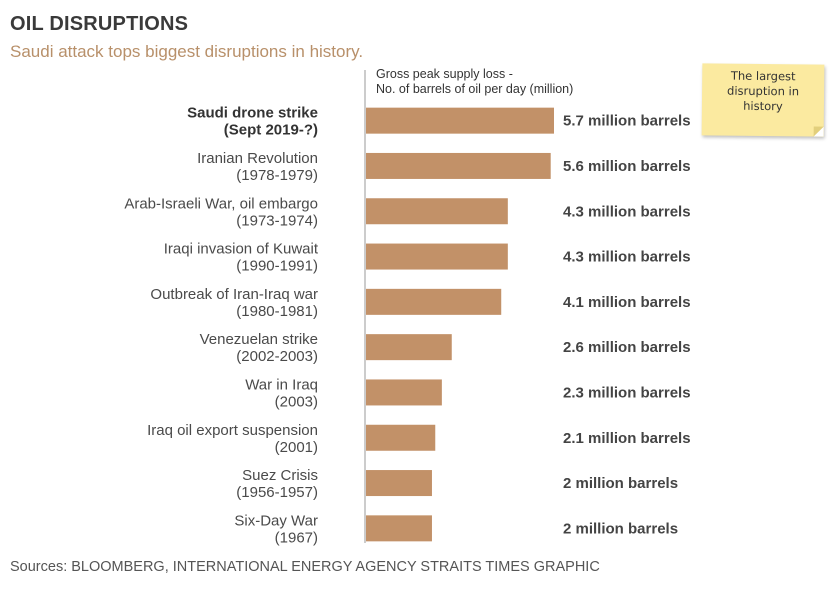  What do you see at coordinates (296, 401) in the screenshot?
I see `category-label: (2003)` at bounding box center [296, 401].